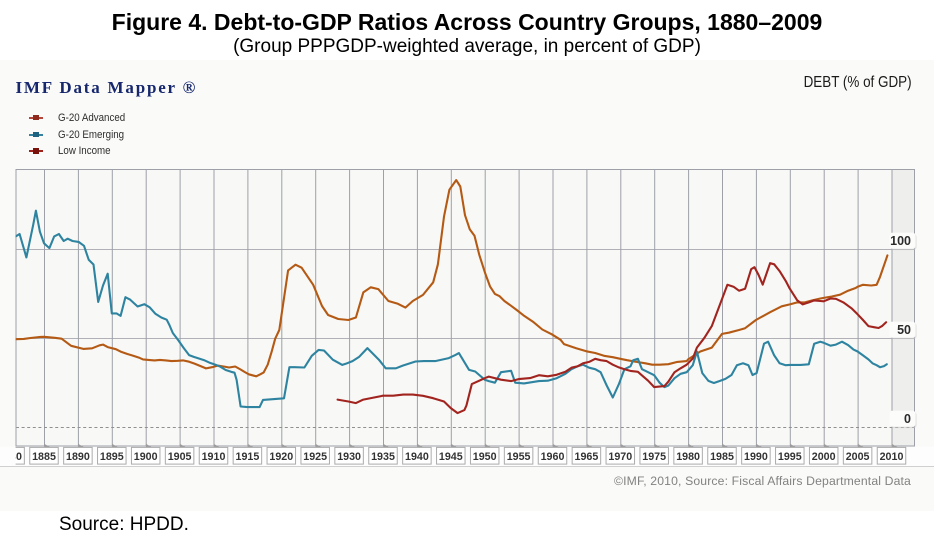 Image resolution: width=934 pixels, height=538 pixels. What do you see at coordinates (44, 457) in the screenshot?
I see `svg-text: 1885` at bounding box center [44, 457].